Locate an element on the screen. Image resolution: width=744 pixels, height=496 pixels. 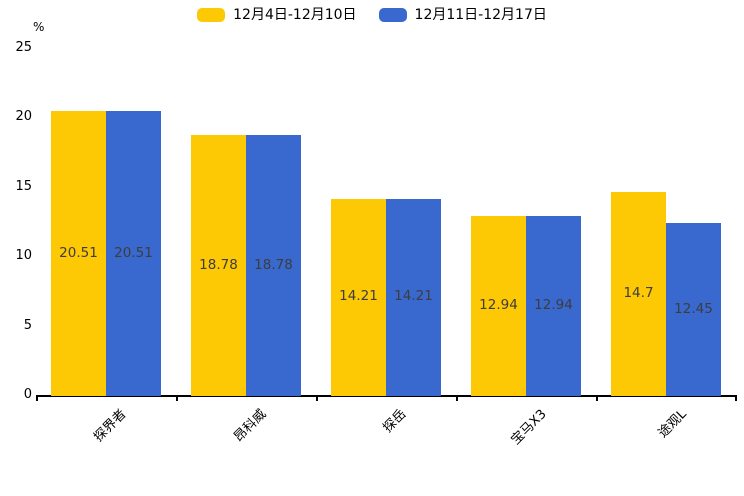
bar-value-label: 14.7 is located at coordinates (638, 292).